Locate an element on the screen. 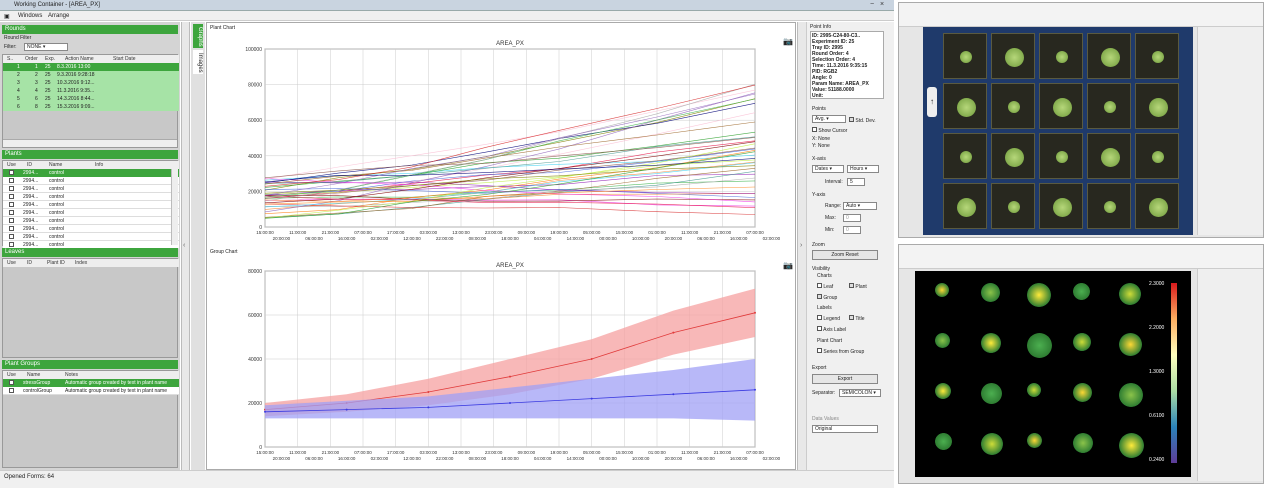 This screenshot has width=1266, height=488. chevron-left-icon: ‹ is located at coordinates (184, 245).